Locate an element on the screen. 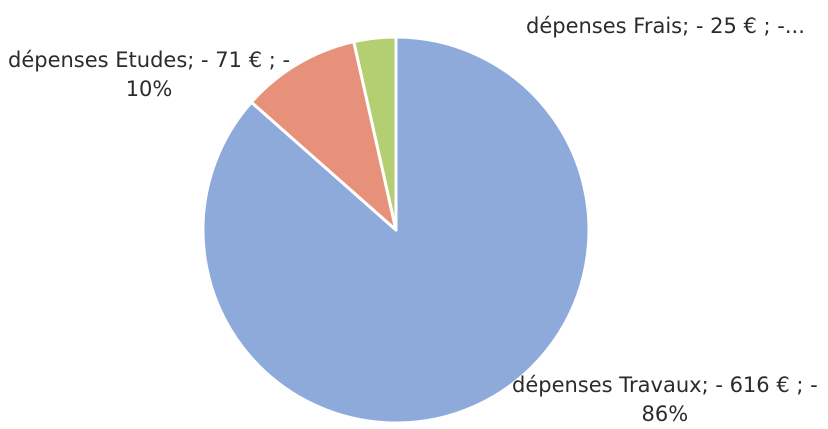 The image size is (828, 429). data-label-etudes-line2: 10% is located at coordinates (149, 89).